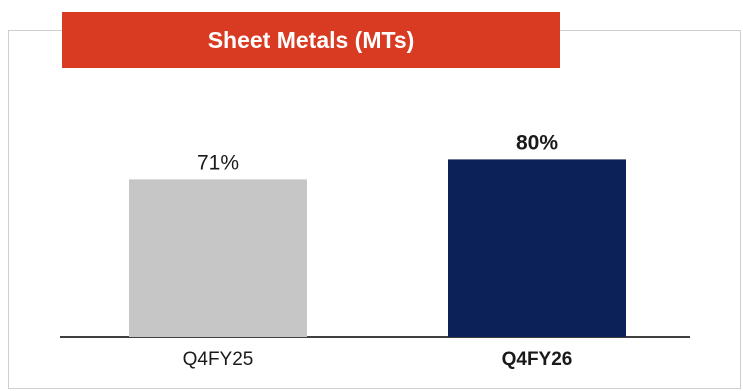  What do you see at coordinates (311, 40) in the screenshot?
I see `chart-title: Sheet Metals (MTs)` at bounding box center [311, 40].